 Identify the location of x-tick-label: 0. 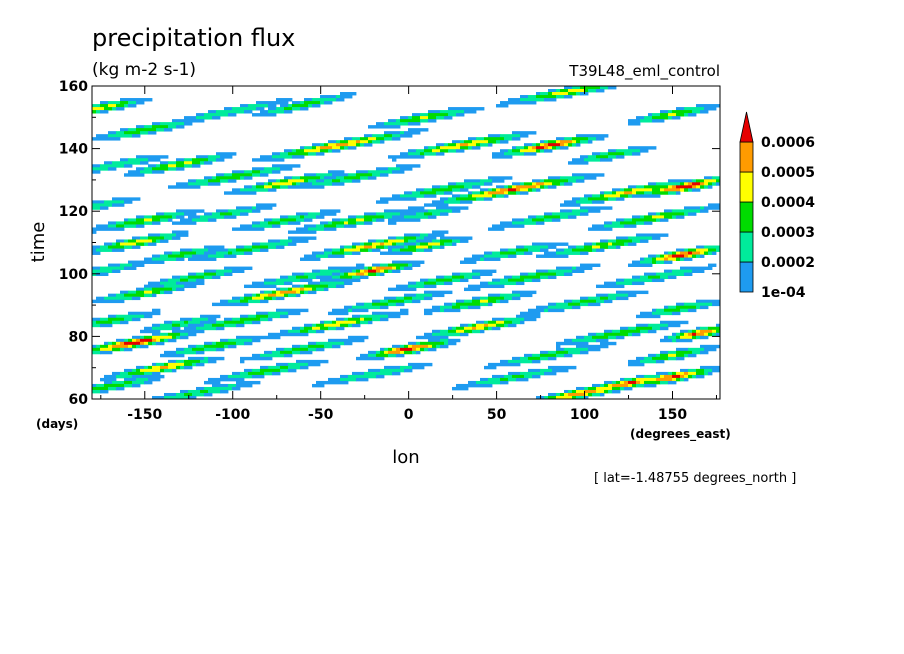
(409, 415).